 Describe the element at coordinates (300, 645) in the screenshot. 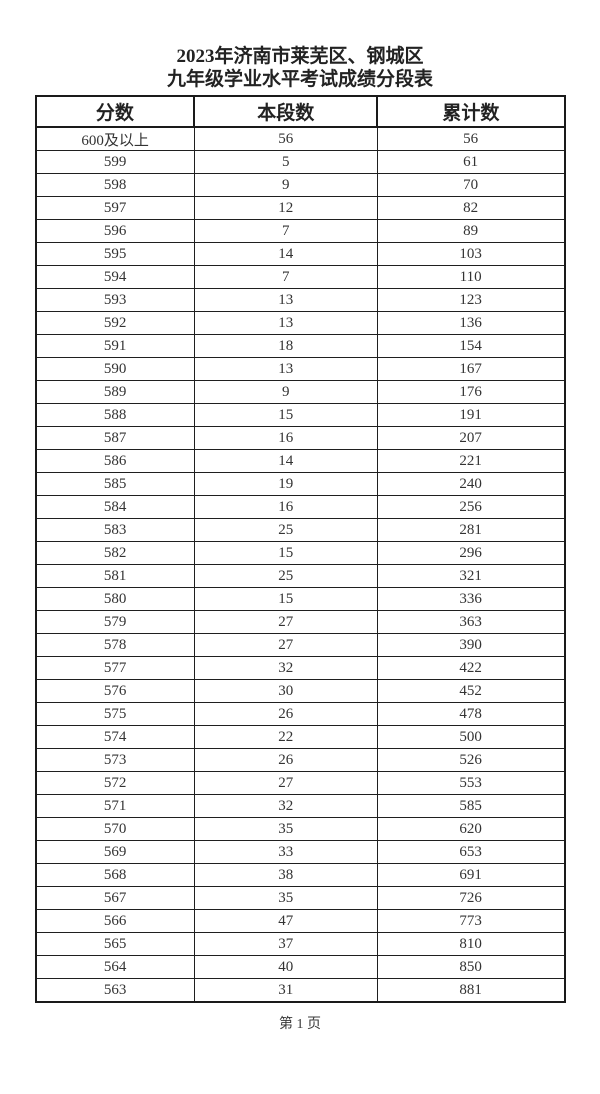

I see `table-row: 578 27 390` at that location.